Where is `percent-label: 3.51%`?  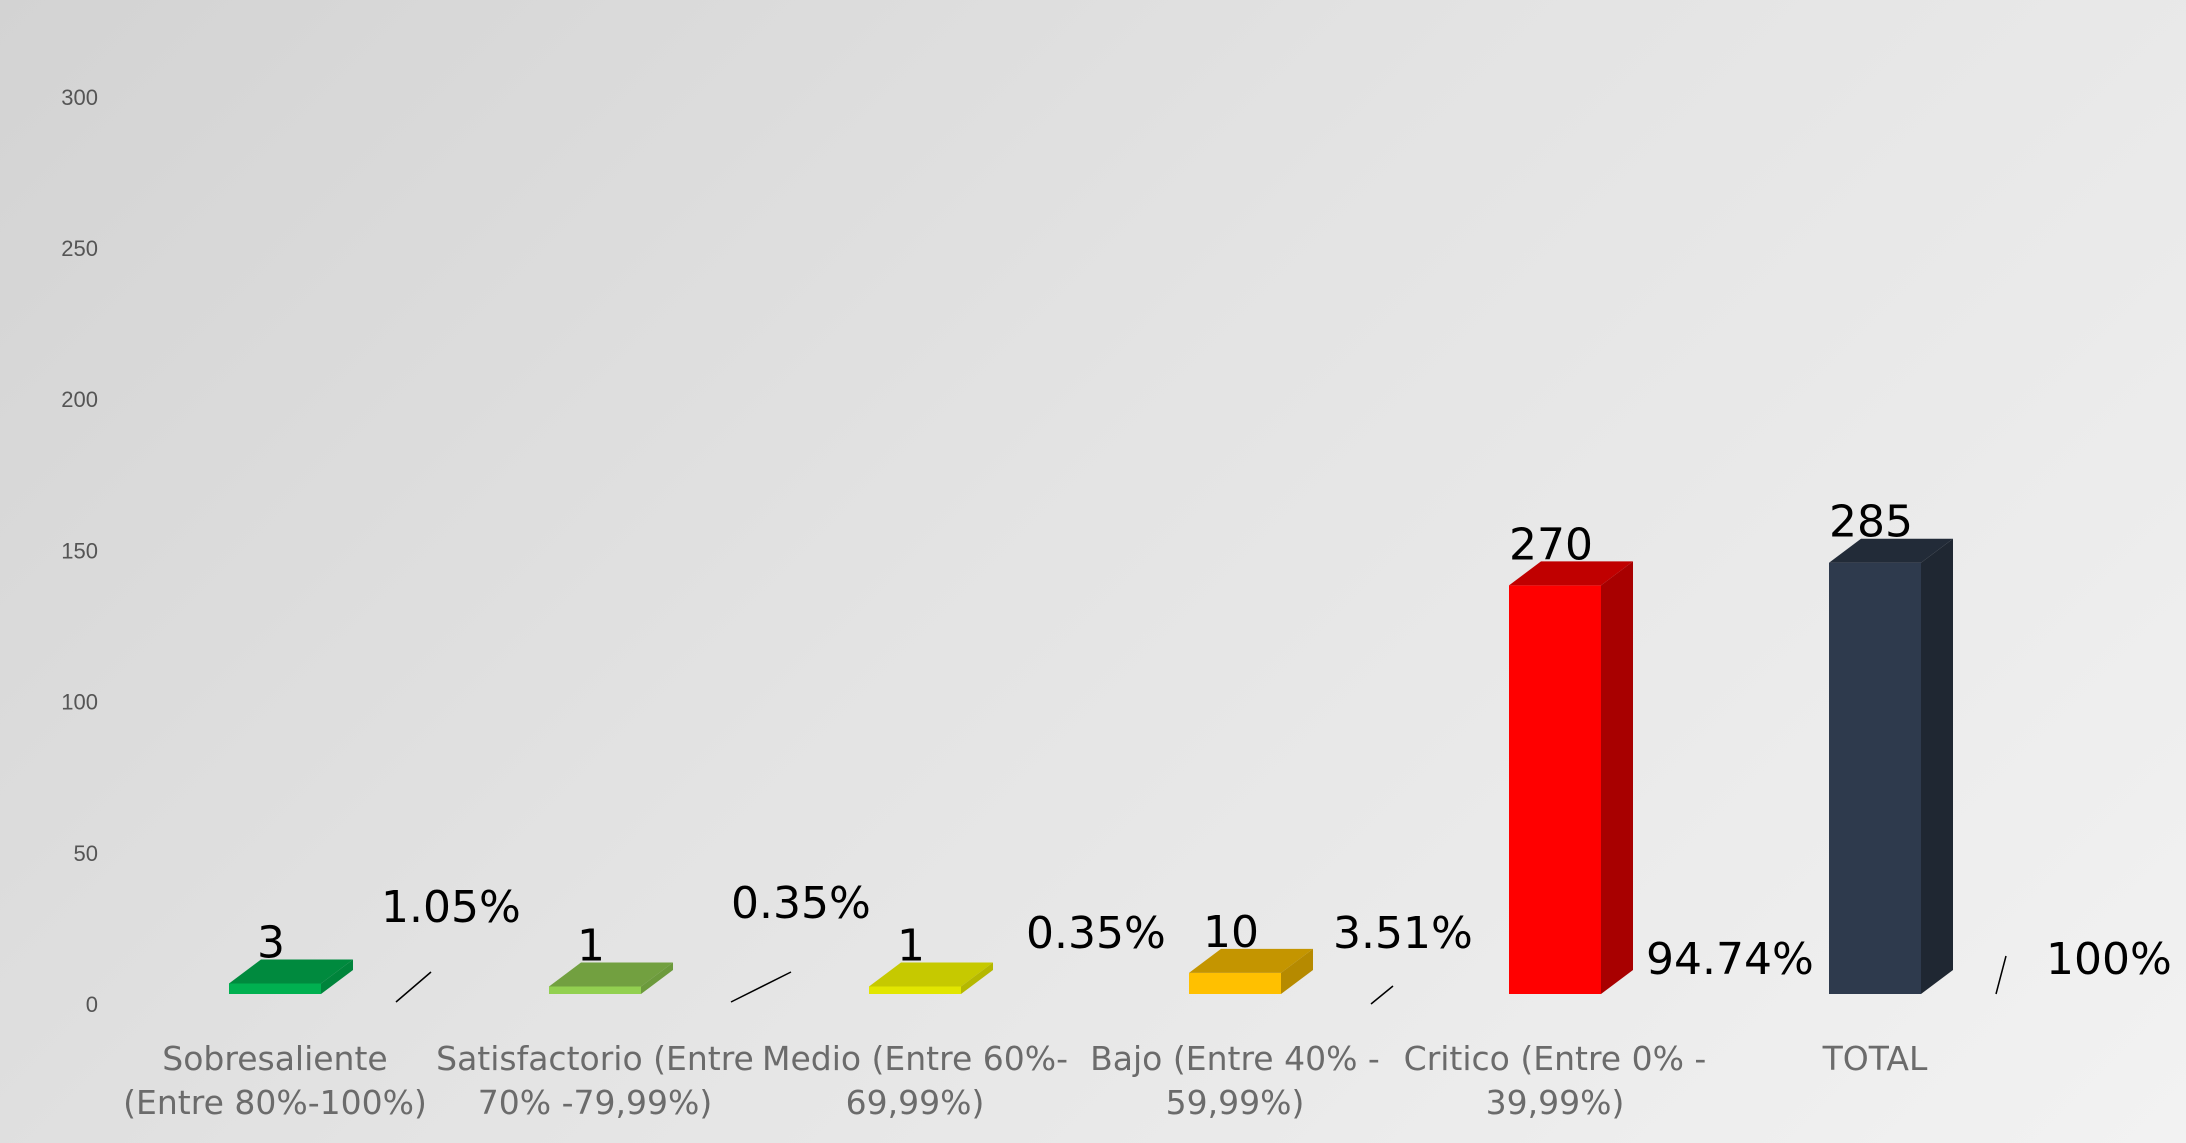
percent-label: 3.51% is located at coordinates (1403, 933).